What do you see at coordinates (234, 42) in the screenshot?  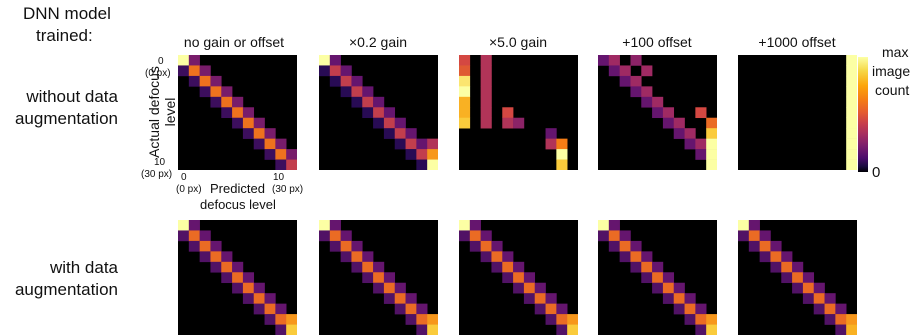 I see `column-title-no-gain: no gain or offset` at bounding box center [234, 42].